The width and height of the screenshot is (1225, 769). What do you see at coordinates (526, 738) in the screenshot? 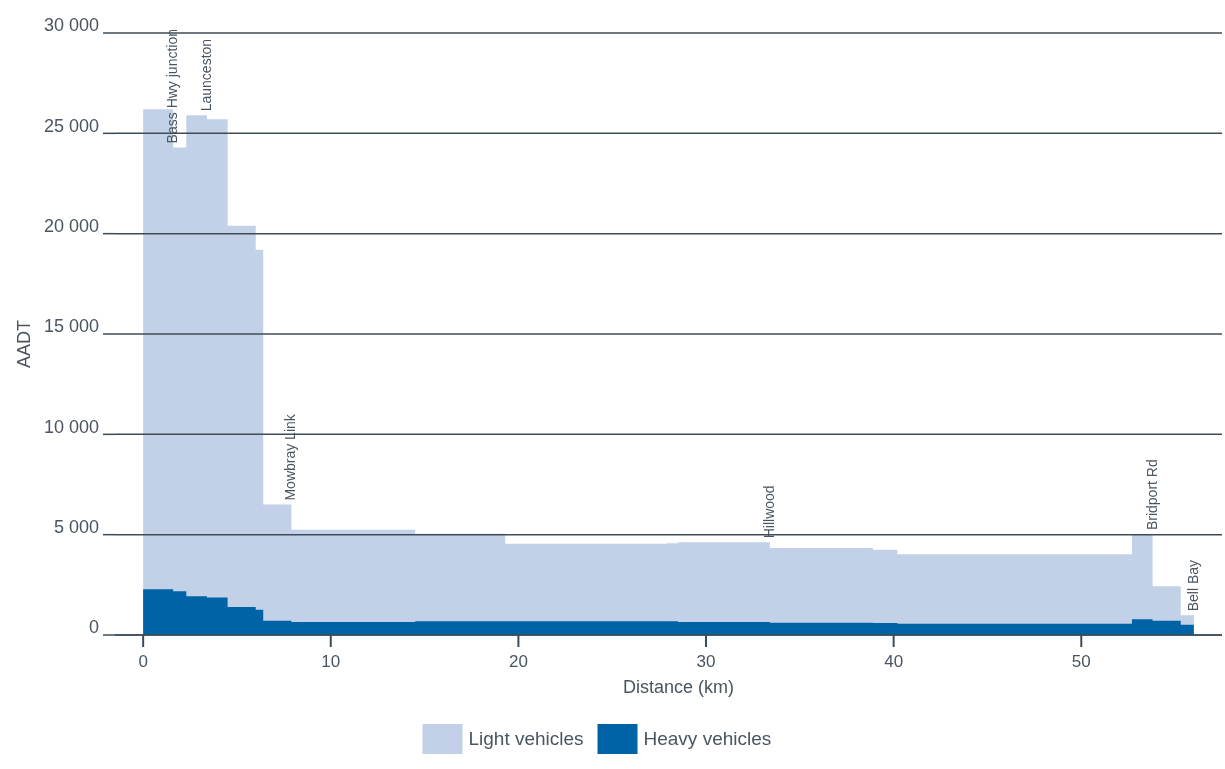
I see `legend-label: Light vehicles` at bounding box center [526, 738].